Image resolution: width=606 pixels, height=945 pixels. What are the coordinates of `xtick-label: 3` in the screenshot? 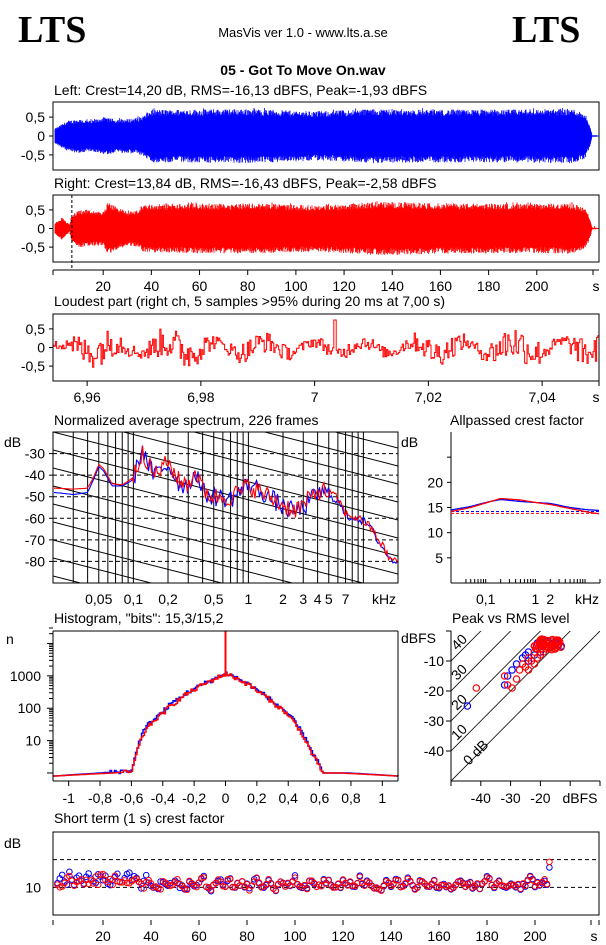 It's located at (303, 599).